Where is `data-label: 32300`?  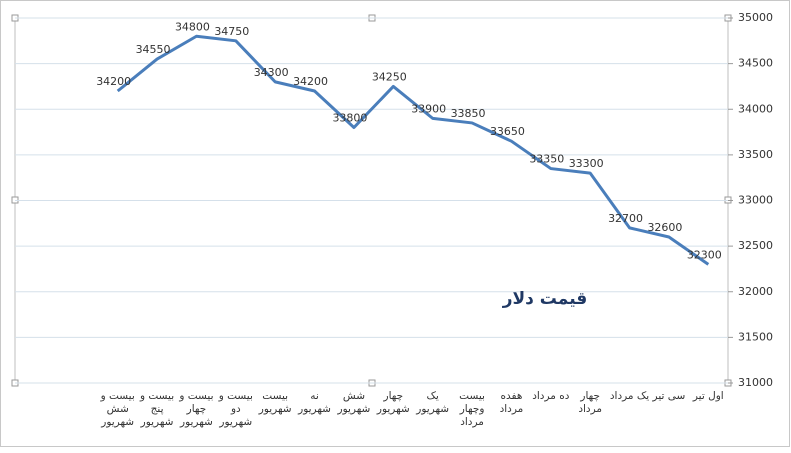 data-label: 32300 is located at coordinates (704, 254).